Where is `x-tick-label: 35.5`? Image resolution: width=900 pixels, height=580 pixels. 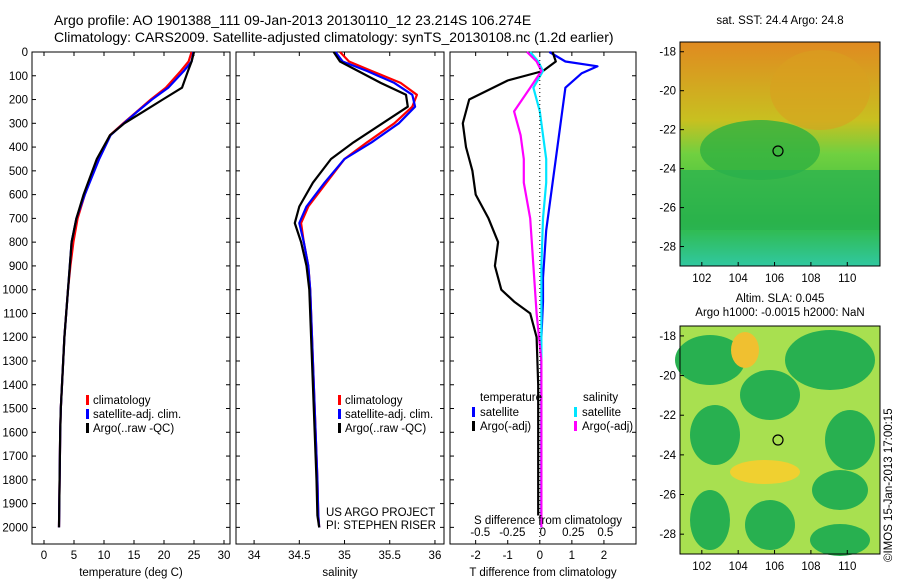
x-tick-label: 35.5 is located at coordinates (390, 556).